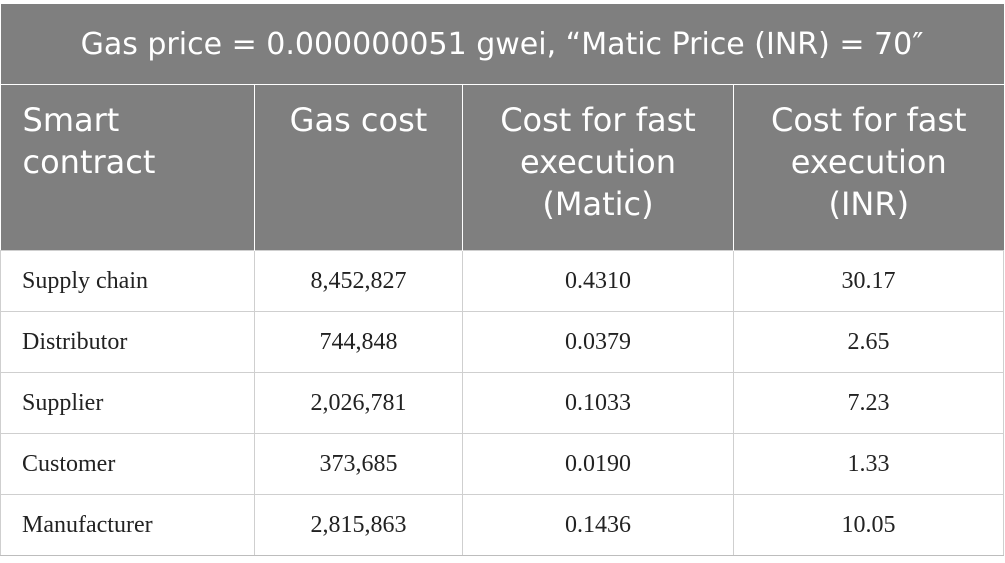 Image resolution: width=1005 pixels, height=563 pixels. Describe the element at coordinates (868, 281) in the screenshot. I see `cell-cost-inr: 30.17` at that location.